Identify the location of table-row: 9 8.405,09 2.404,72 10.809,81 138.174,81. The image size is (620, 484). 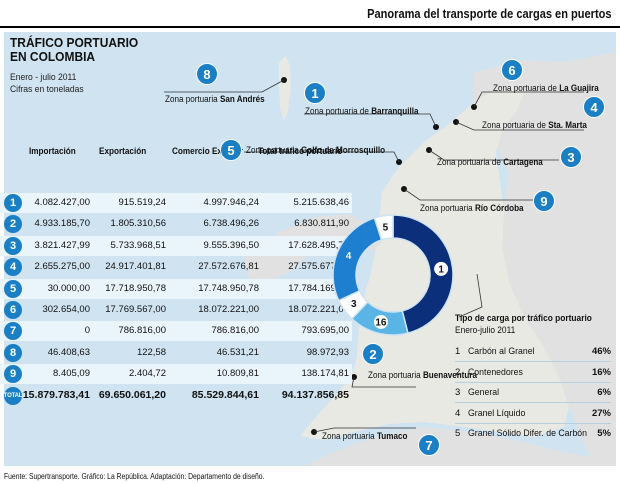
(176, 374).